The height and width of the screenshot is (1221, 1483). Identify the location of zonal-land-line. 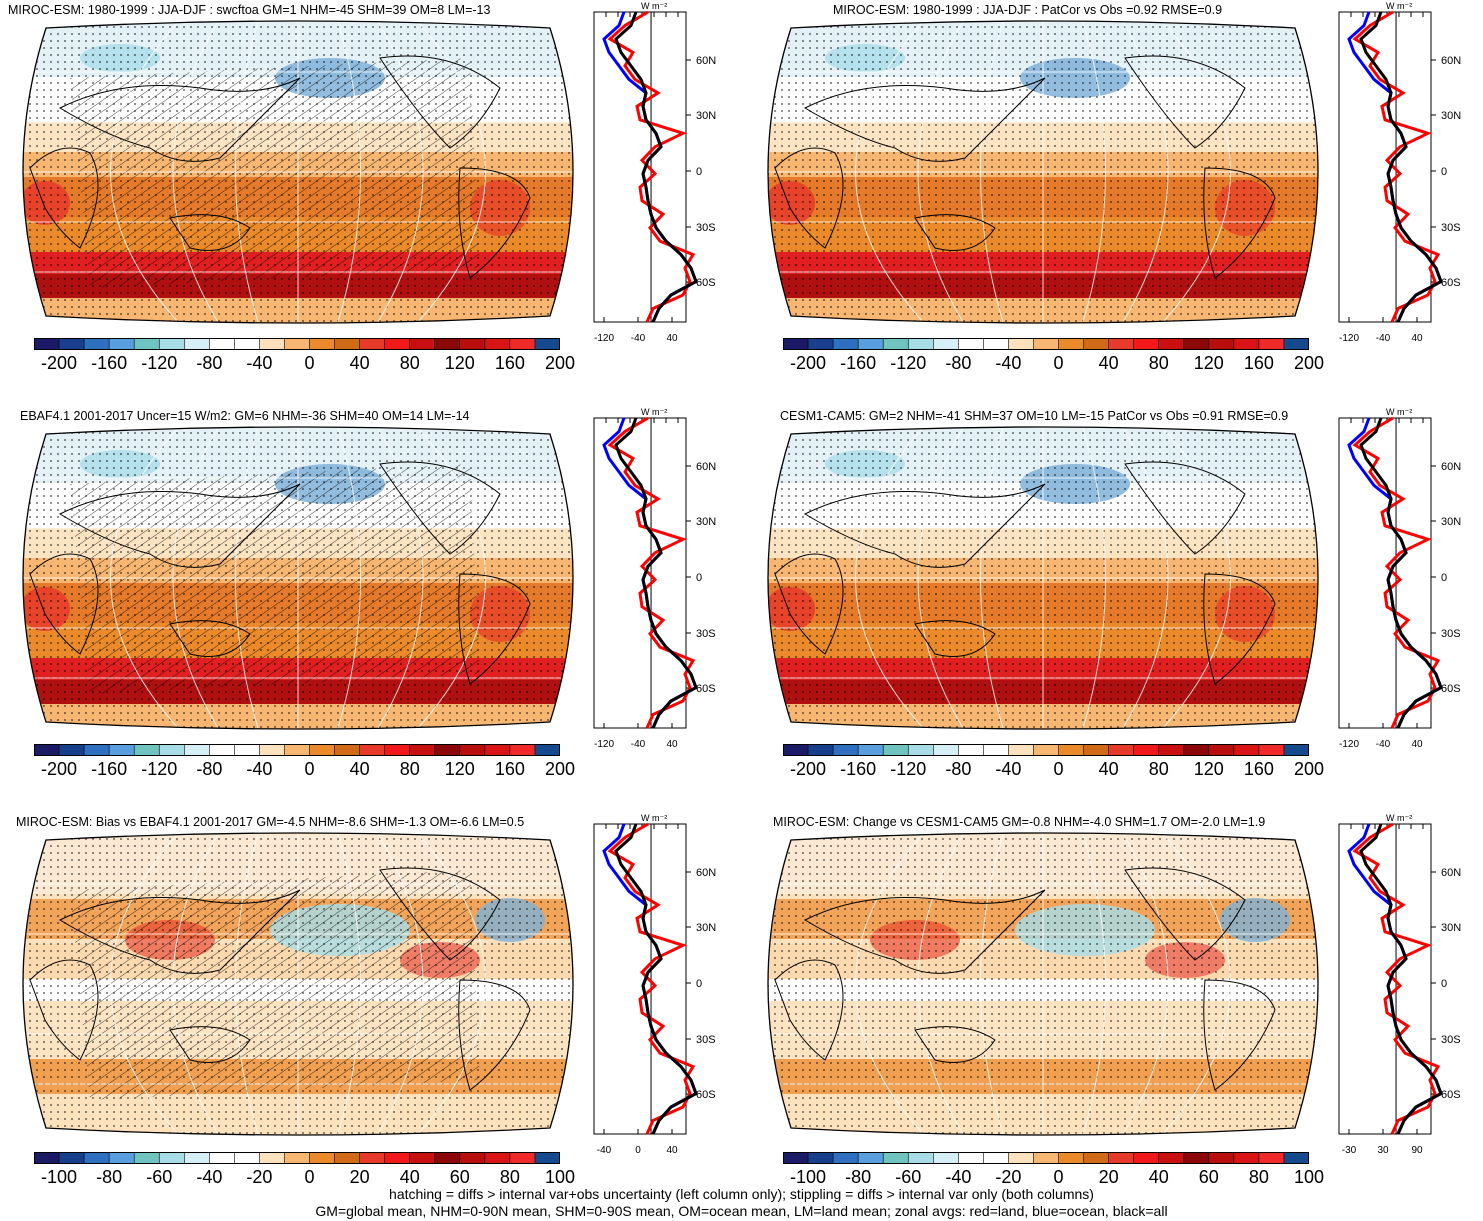
(1396, 572).